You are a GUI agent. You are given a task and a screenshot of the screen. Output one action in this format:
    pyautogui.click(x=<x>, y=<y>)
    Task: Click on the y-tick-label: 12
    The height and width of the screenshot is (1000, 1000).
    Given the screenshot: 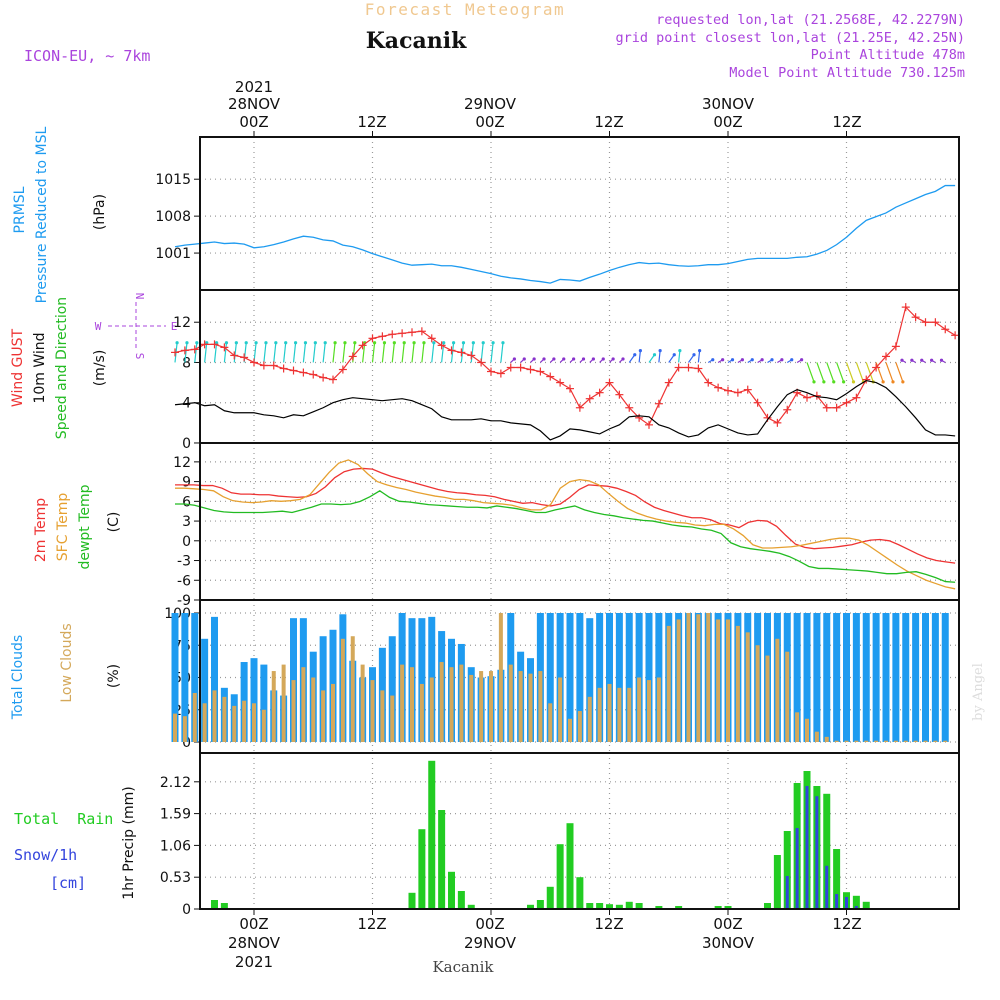 What is the action you would take?
    pyautogui.click(x=182, y=463)
    